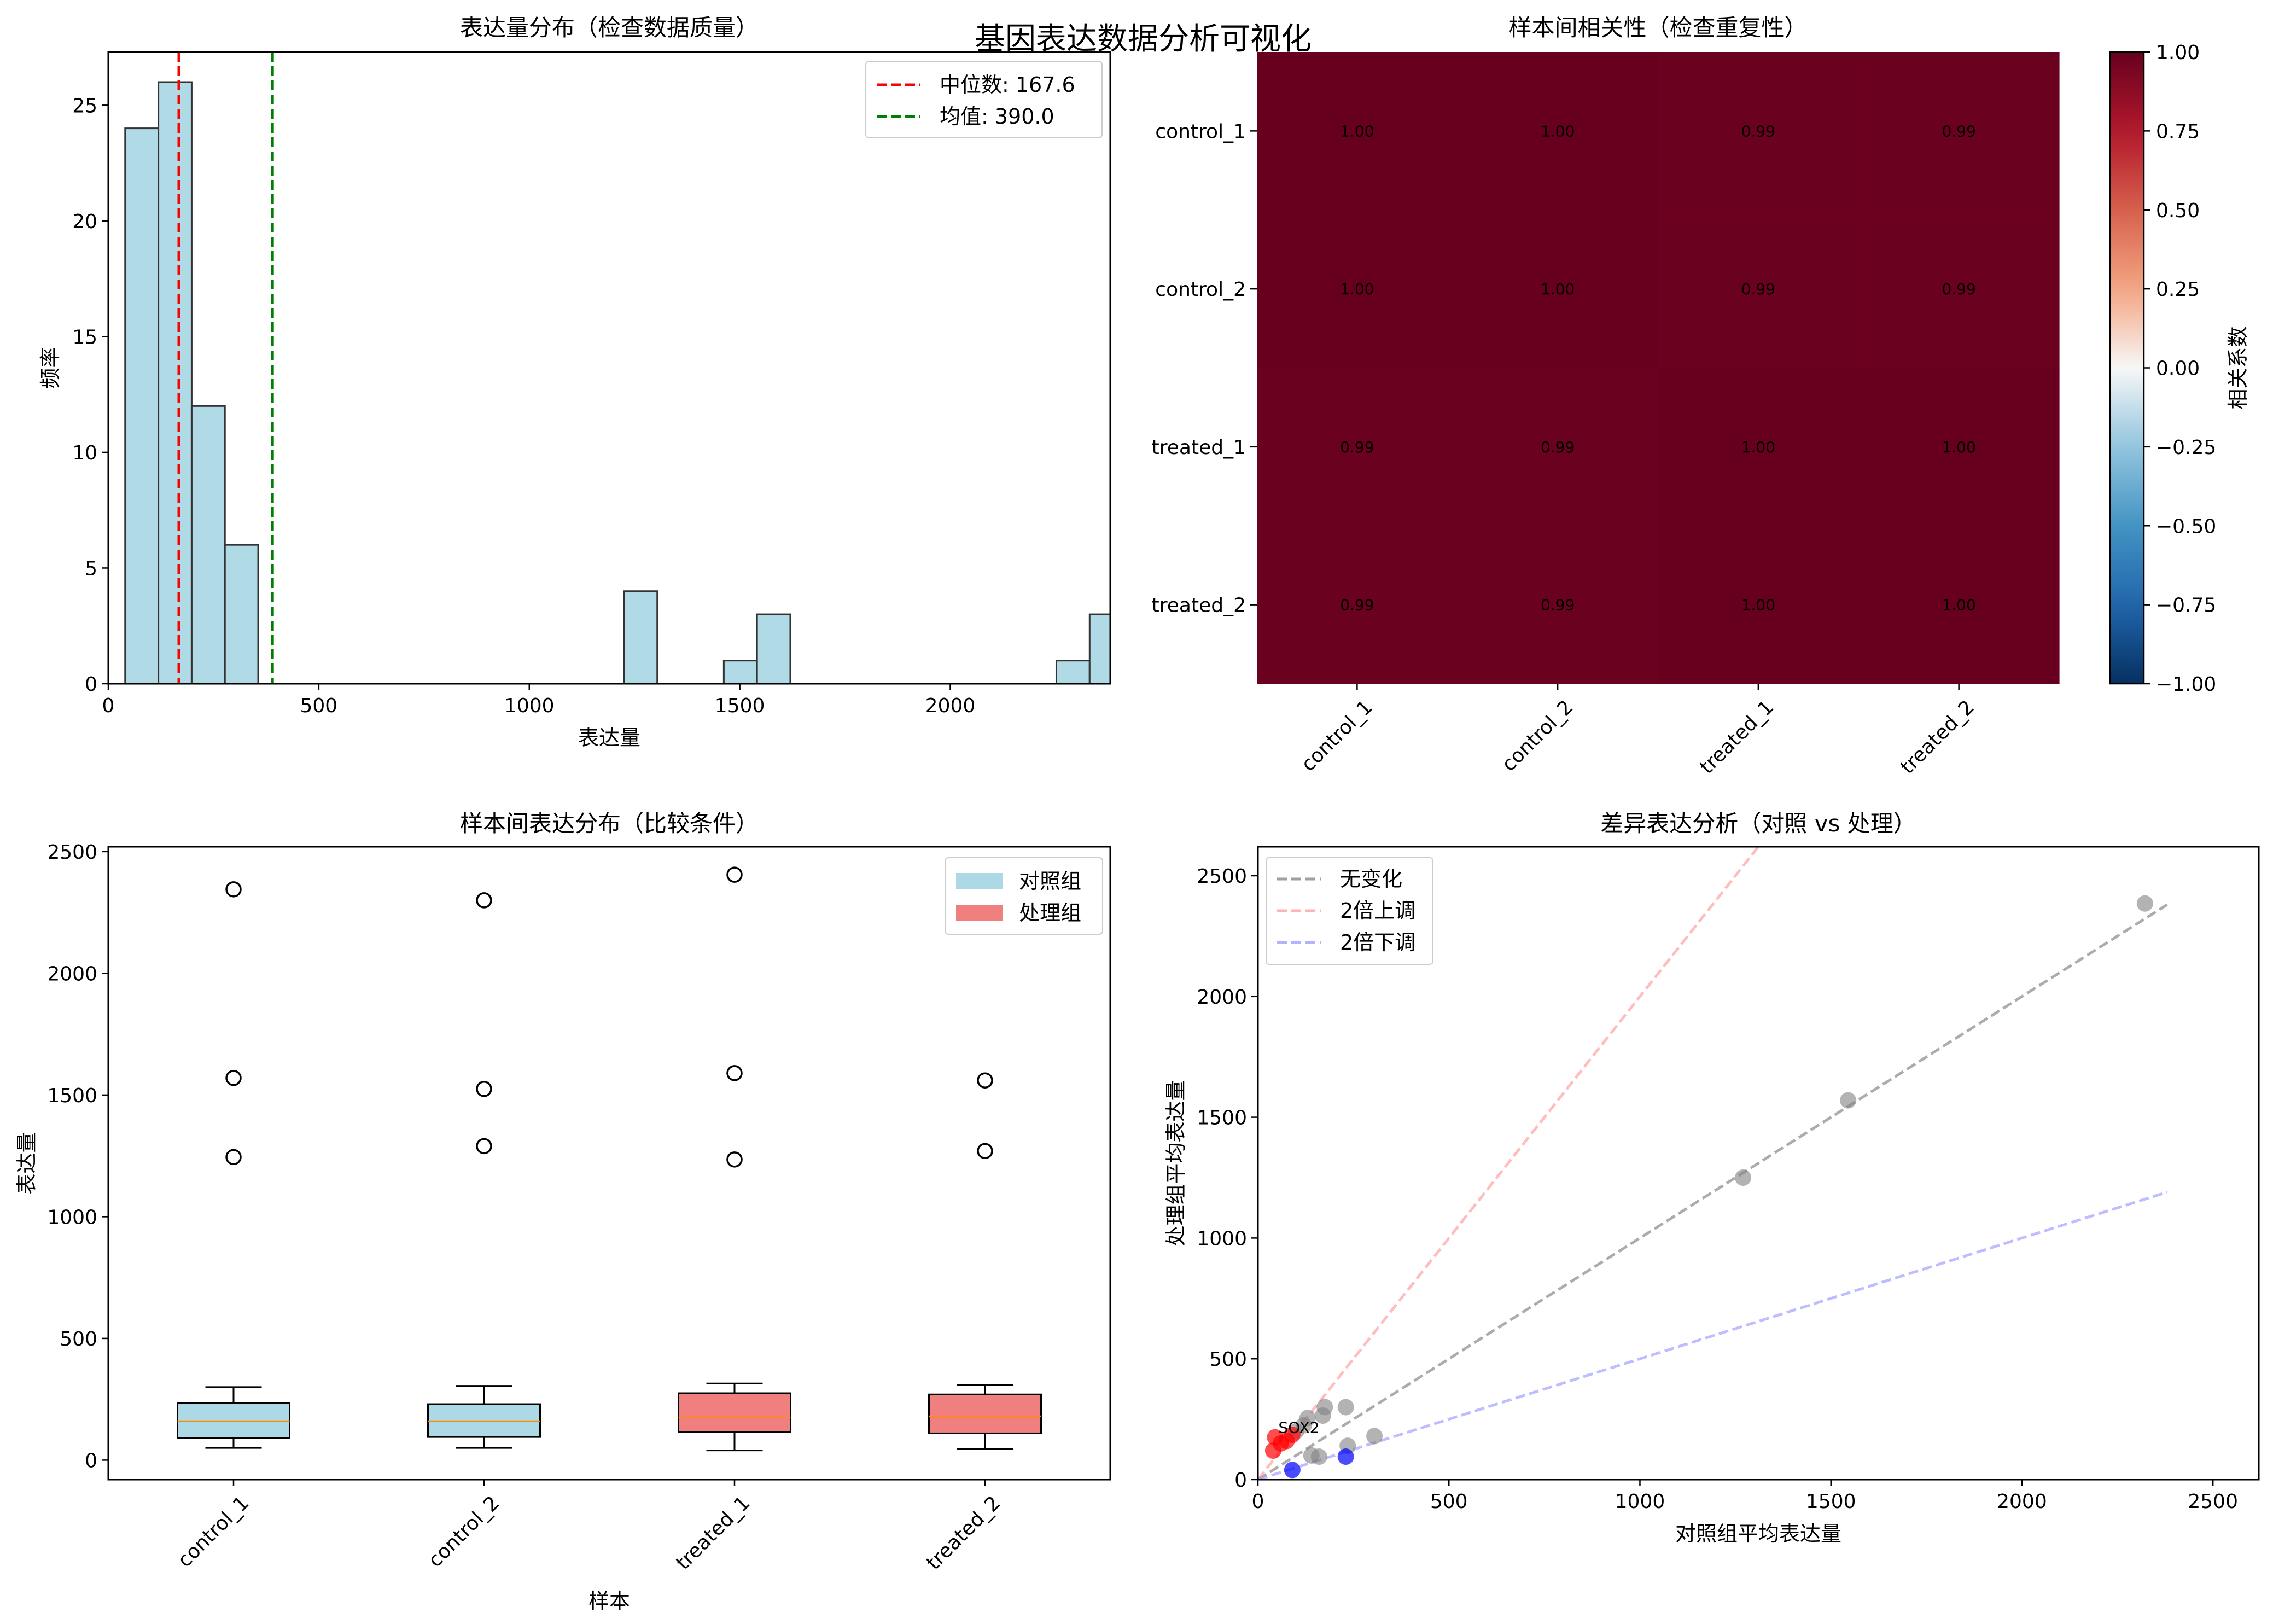 This screenshot has width=2273, height=1624. I want to click on hist-xlabel: 表达量, so click(609, 738).